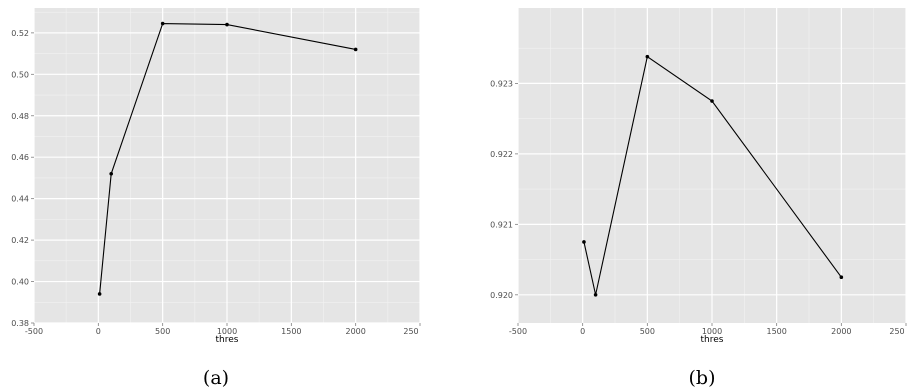 The height and width of the screenshot is (389, 916). I want to click on y-tick-label: 0.923, so click(501, 83).